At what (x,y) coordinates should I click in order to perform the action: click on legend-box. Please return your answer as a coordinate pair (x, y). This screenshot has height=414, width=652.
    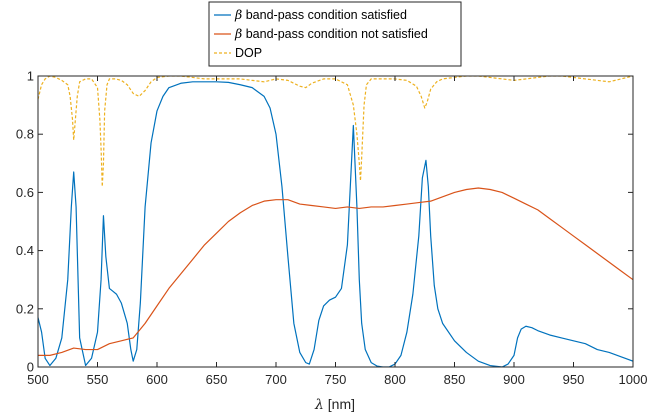
    Looking at the image, I should click on (335, 34).